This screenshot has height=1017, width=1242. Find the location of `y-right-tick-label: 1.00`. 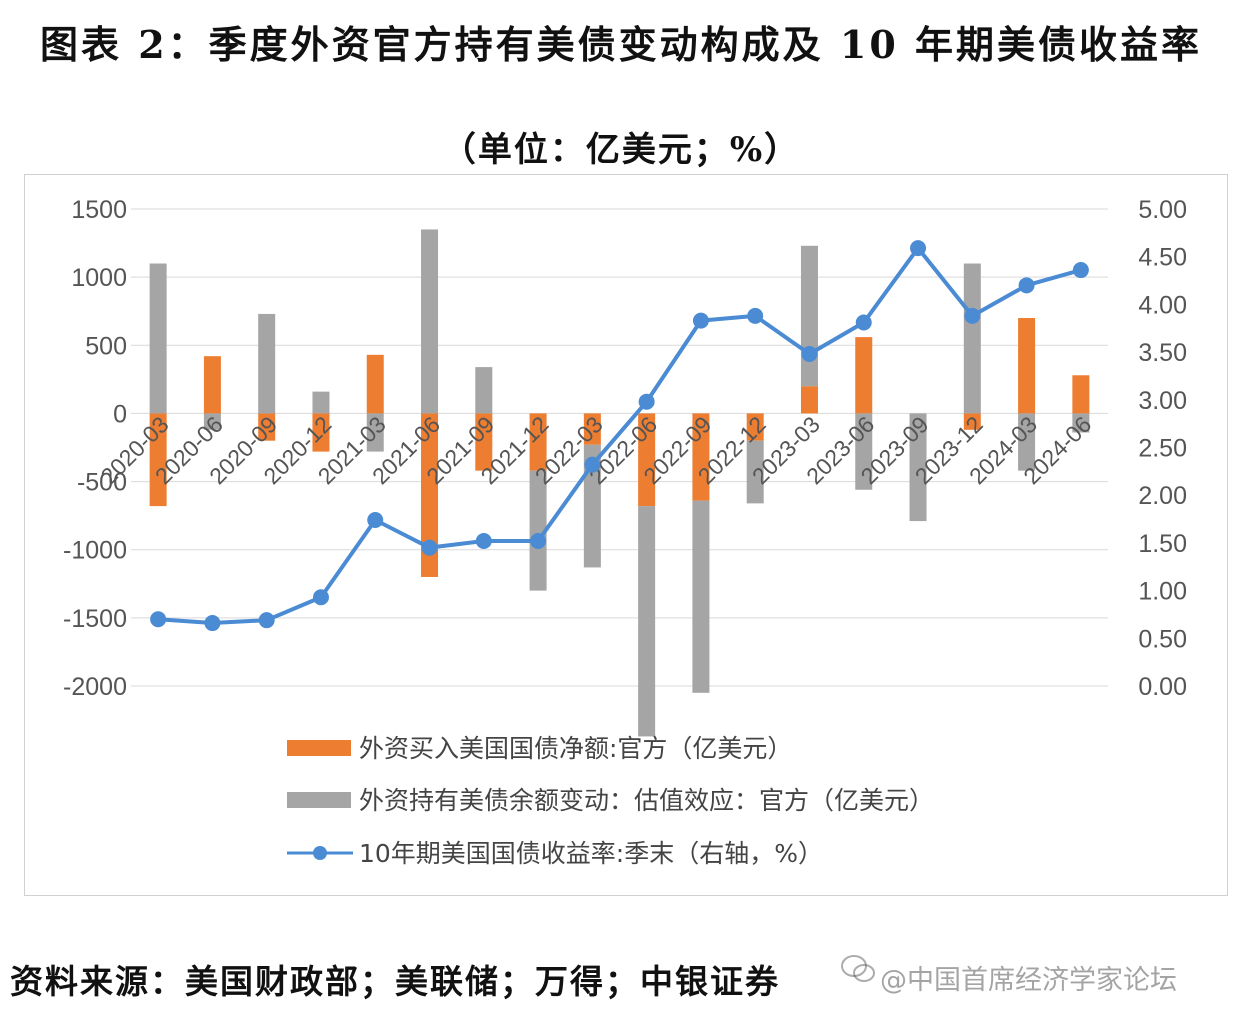

y-right-tick-label: 1.00 is located at coordinates (1162, 592).